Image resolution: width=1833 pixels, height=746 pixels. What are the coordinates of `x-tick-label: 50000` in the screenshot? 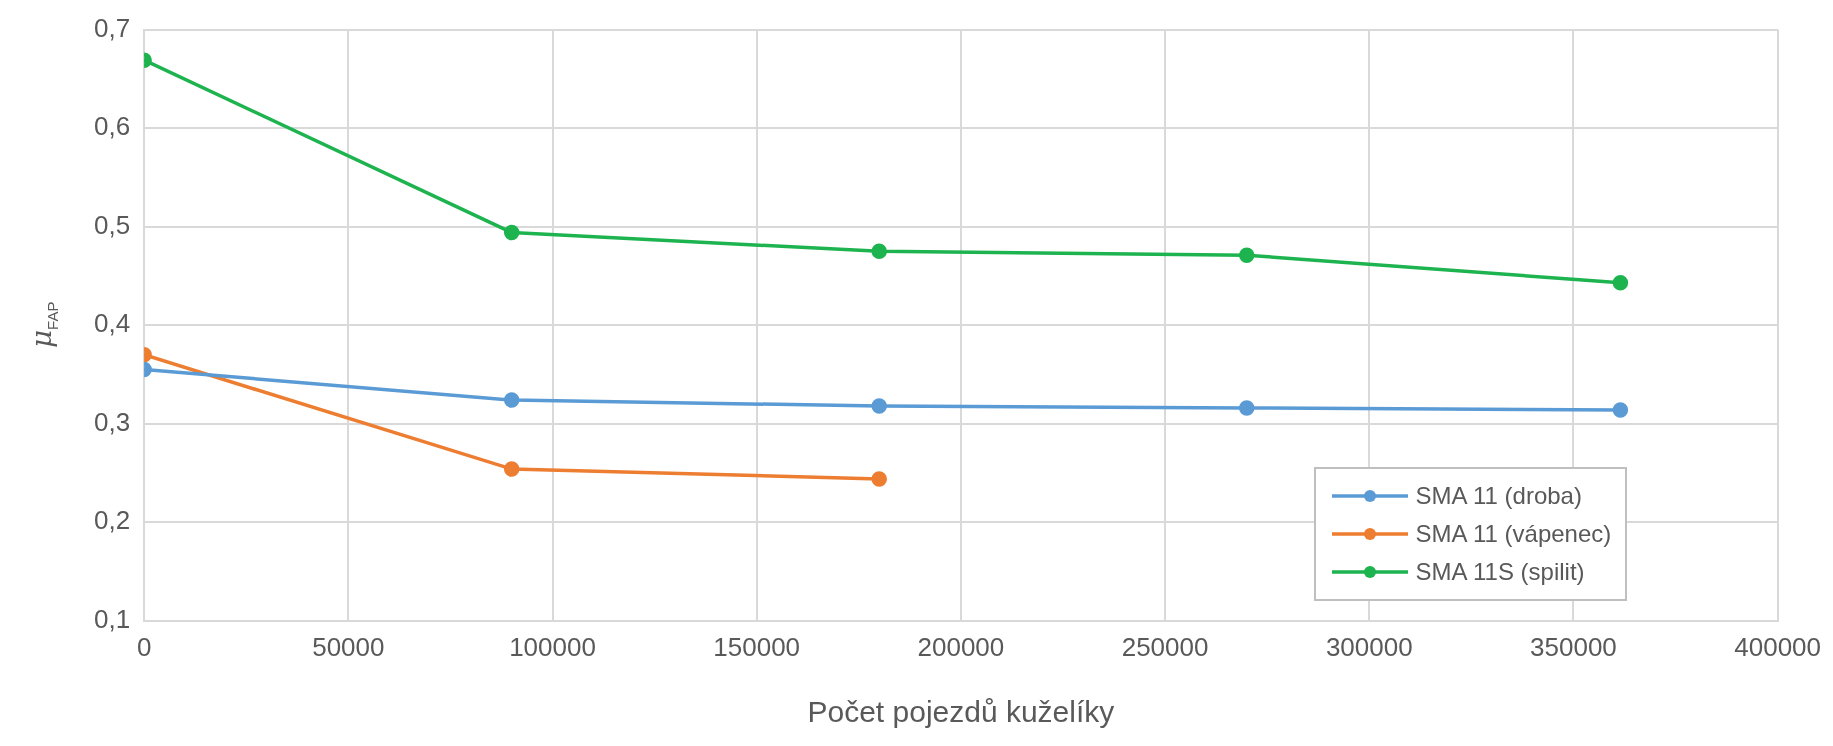 It's located at (348, 646).